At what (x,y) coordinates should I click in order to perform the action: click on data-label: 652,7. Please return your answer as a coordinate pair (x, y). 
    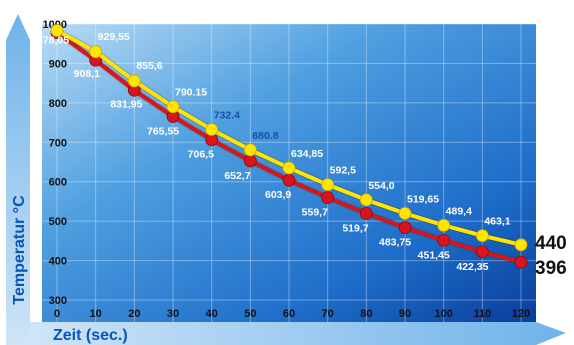
    Looking at the image, I should click on (237, 176).